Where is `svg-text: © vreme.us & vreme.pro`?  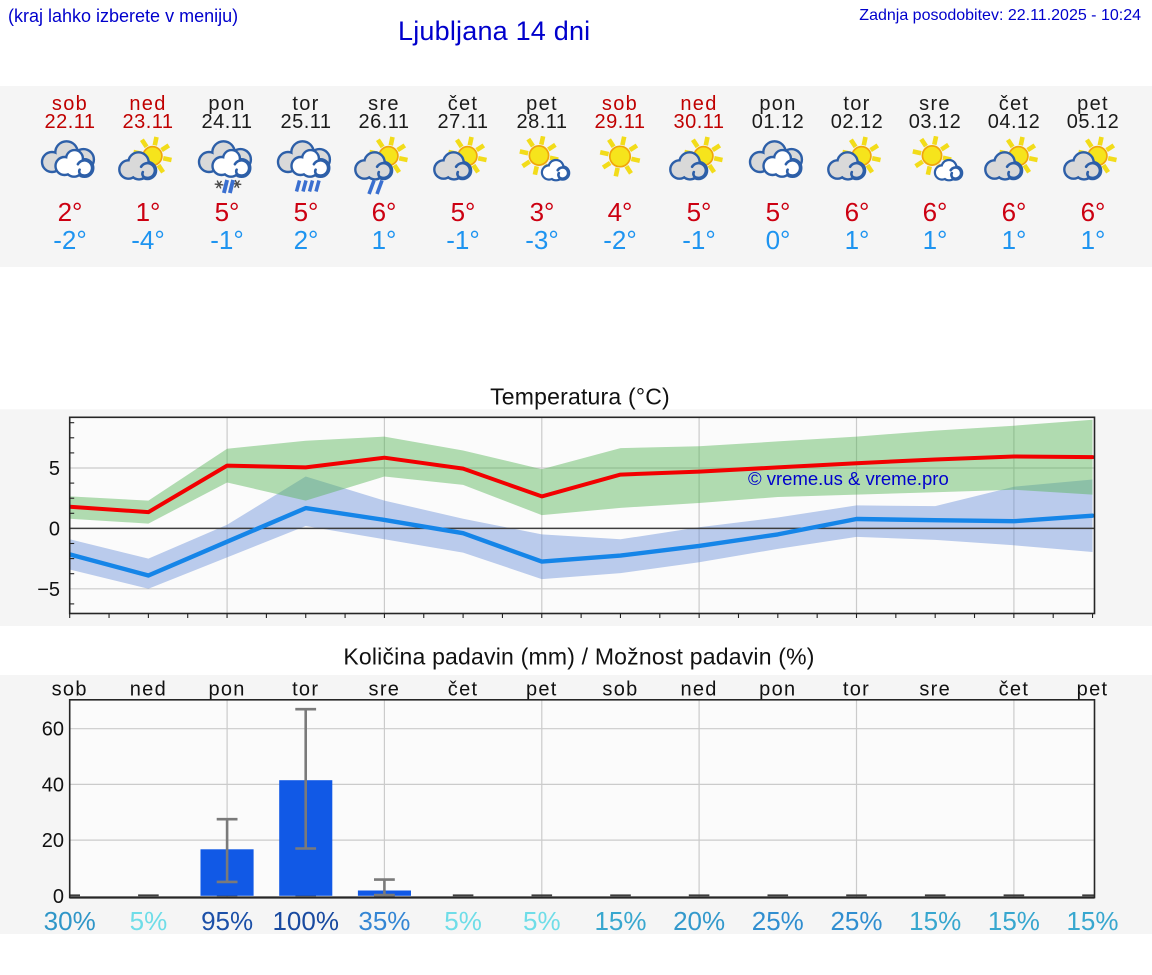 svg-text: © vreme.us & vreme.pro is located at coordinates (848, 478).